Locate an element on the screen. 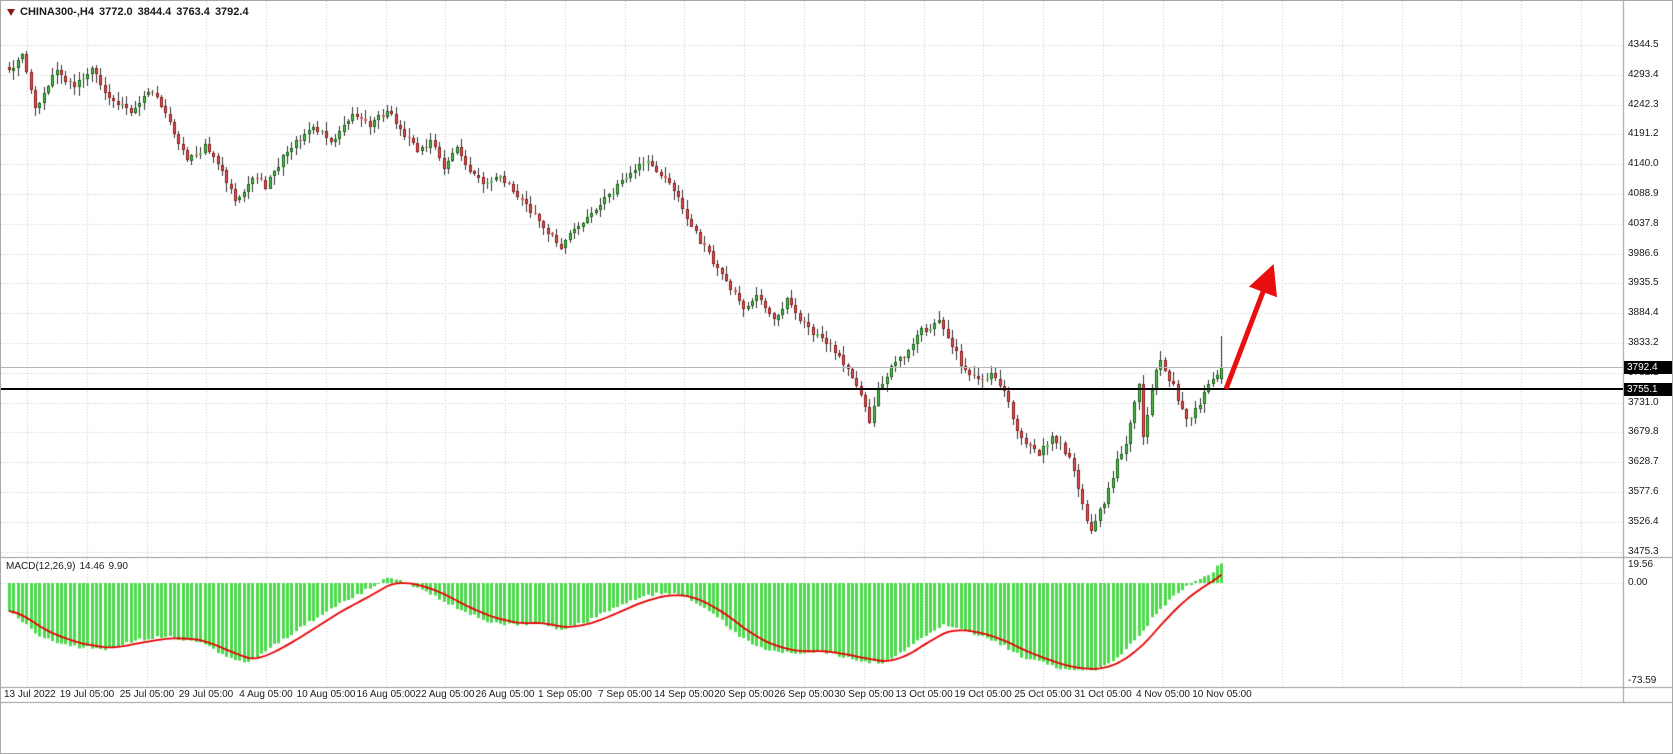  macd-indicator-label: MACD(12,26,9) 14.46 9.90 is located at coordinates (67, 566).